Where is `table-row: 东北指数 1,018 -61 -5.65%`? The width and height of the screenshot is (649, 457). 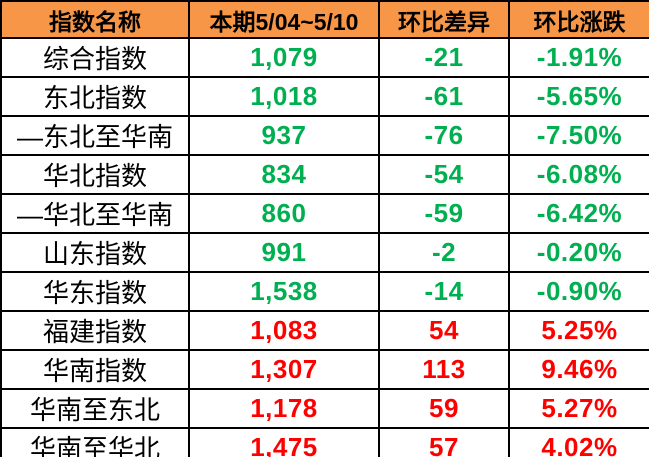 table-row: 东北指数 1,018 -61 -5.65% is located at coordinates (324, 96).